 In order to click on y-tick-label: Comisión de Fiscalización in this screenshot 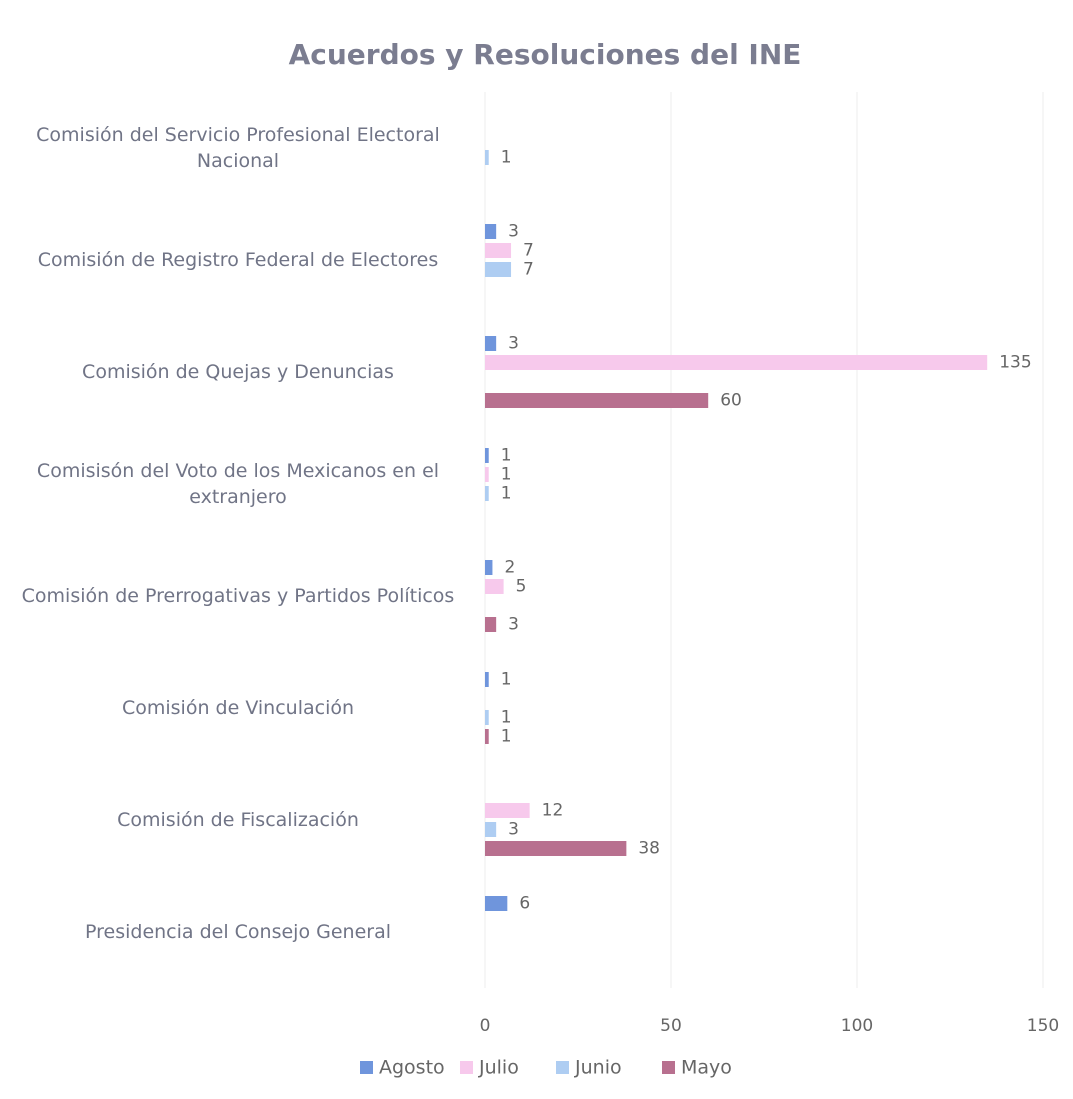, I will do `click(238, 820)`.